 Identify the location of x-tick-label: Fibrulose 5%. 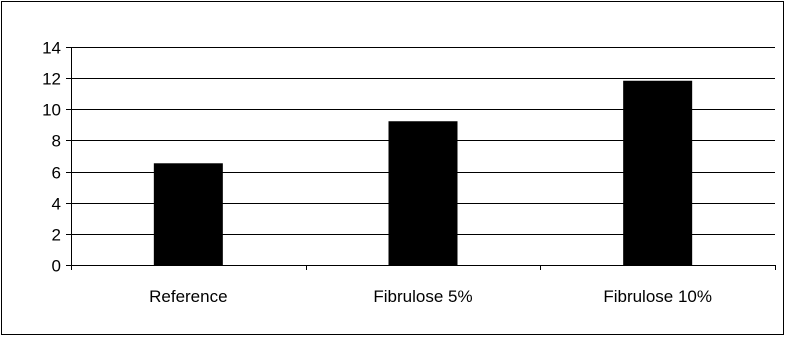
(422, 296).